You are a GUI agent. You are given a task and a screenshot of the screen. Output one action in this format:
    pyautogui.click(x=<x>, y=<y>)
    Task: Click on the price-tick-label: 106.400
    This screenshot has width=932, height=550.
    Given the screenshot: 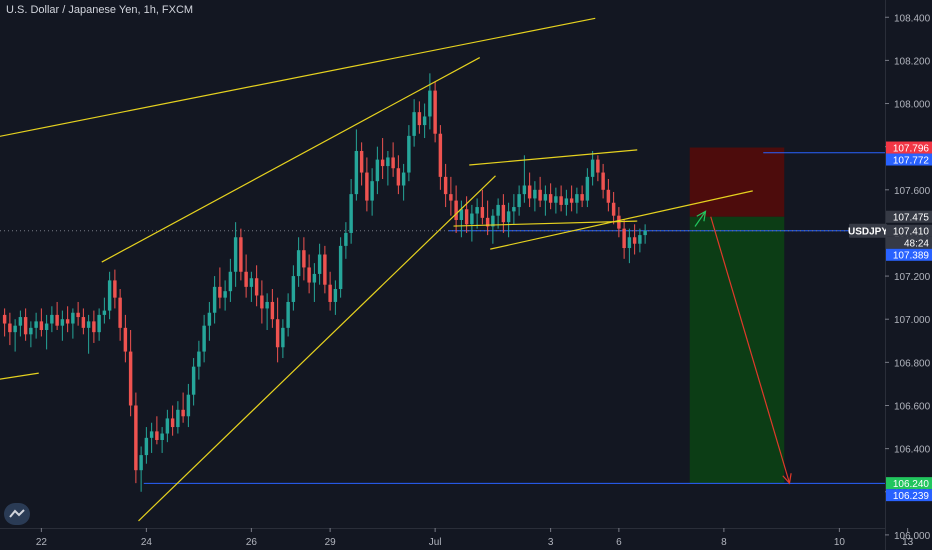 What is the action you would take?
    pyautogui.click(x=912, y=450)
    